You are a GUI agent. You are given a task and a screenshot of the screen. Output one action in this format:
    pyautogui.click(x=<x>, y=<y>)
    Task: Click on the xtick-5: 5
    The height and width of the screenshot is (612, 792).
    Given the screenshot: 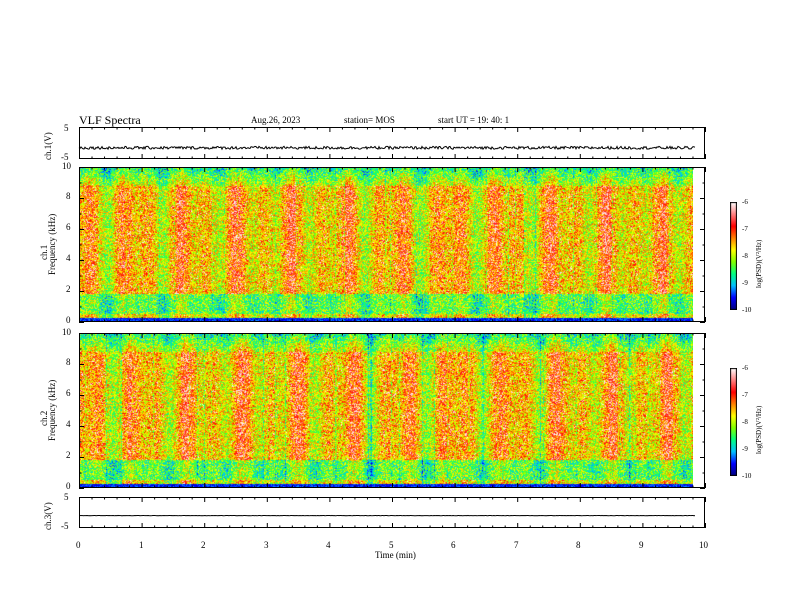 What is the action you would take?
    pyautogui.click(x=391, y=545)
    